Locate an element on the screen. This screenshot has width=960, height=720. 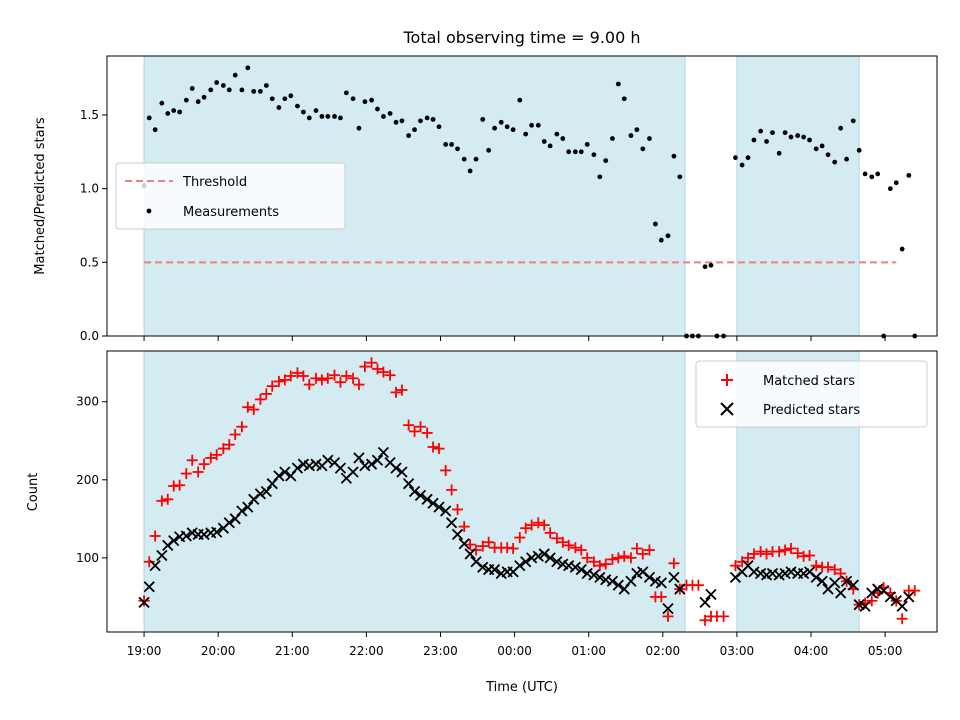
x-tick-label: 03:00 is located at coordinates (737, 651).